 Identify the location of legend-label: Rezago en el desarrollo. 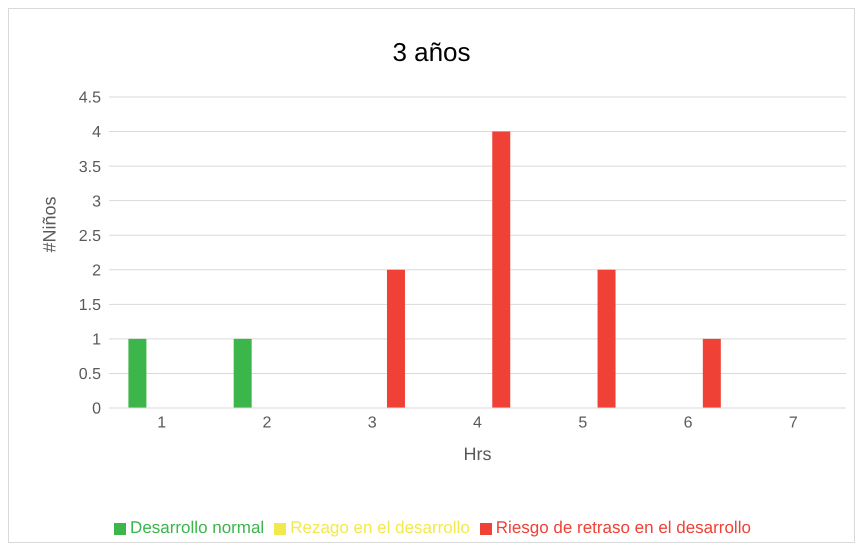
(380, 527).